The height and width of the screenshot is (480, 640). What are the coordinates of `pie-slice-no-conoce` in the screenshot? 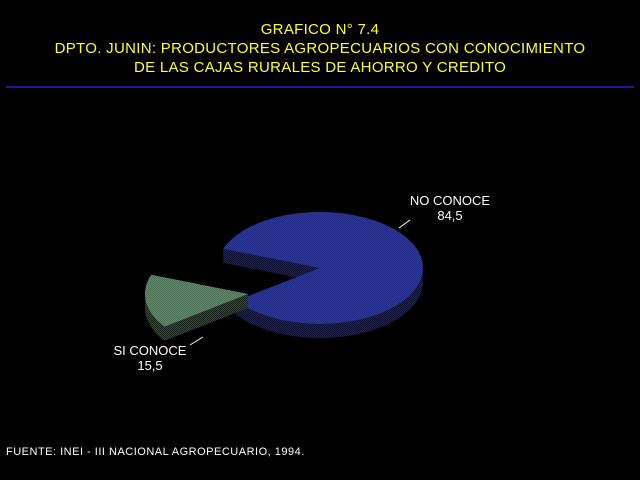 It's located at (323, 274).